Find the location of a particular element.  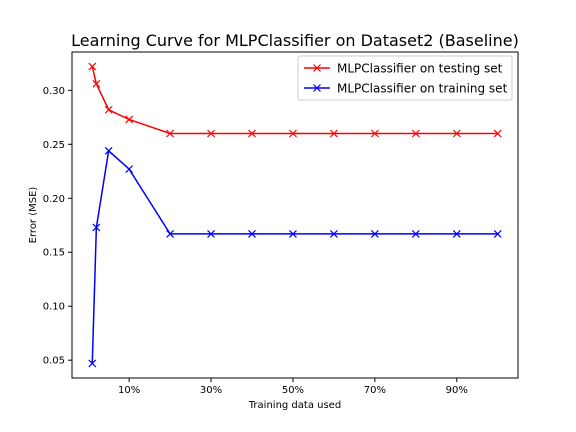

y-tick-label: 0.30 is located at coordinates (54, 91).